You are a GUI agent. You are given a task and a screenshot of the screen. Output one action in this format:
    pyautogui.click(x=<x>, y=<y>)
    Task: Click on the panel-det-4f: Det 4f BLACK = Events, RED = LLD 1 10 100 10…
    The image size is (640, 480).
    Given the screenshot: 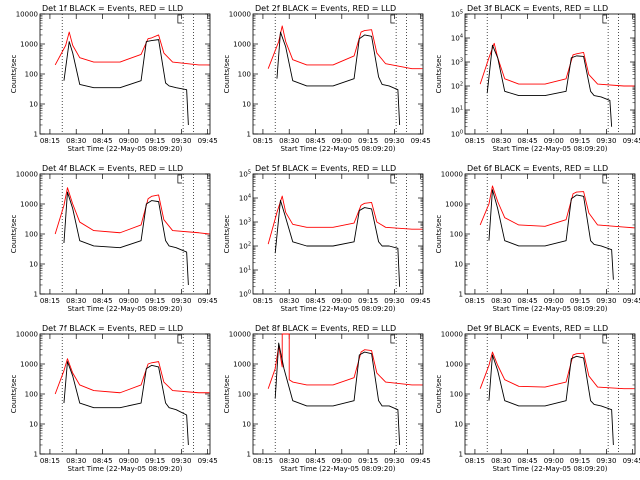 What is the action you would take?
    pyautogui.click(x=114, y=238)
    